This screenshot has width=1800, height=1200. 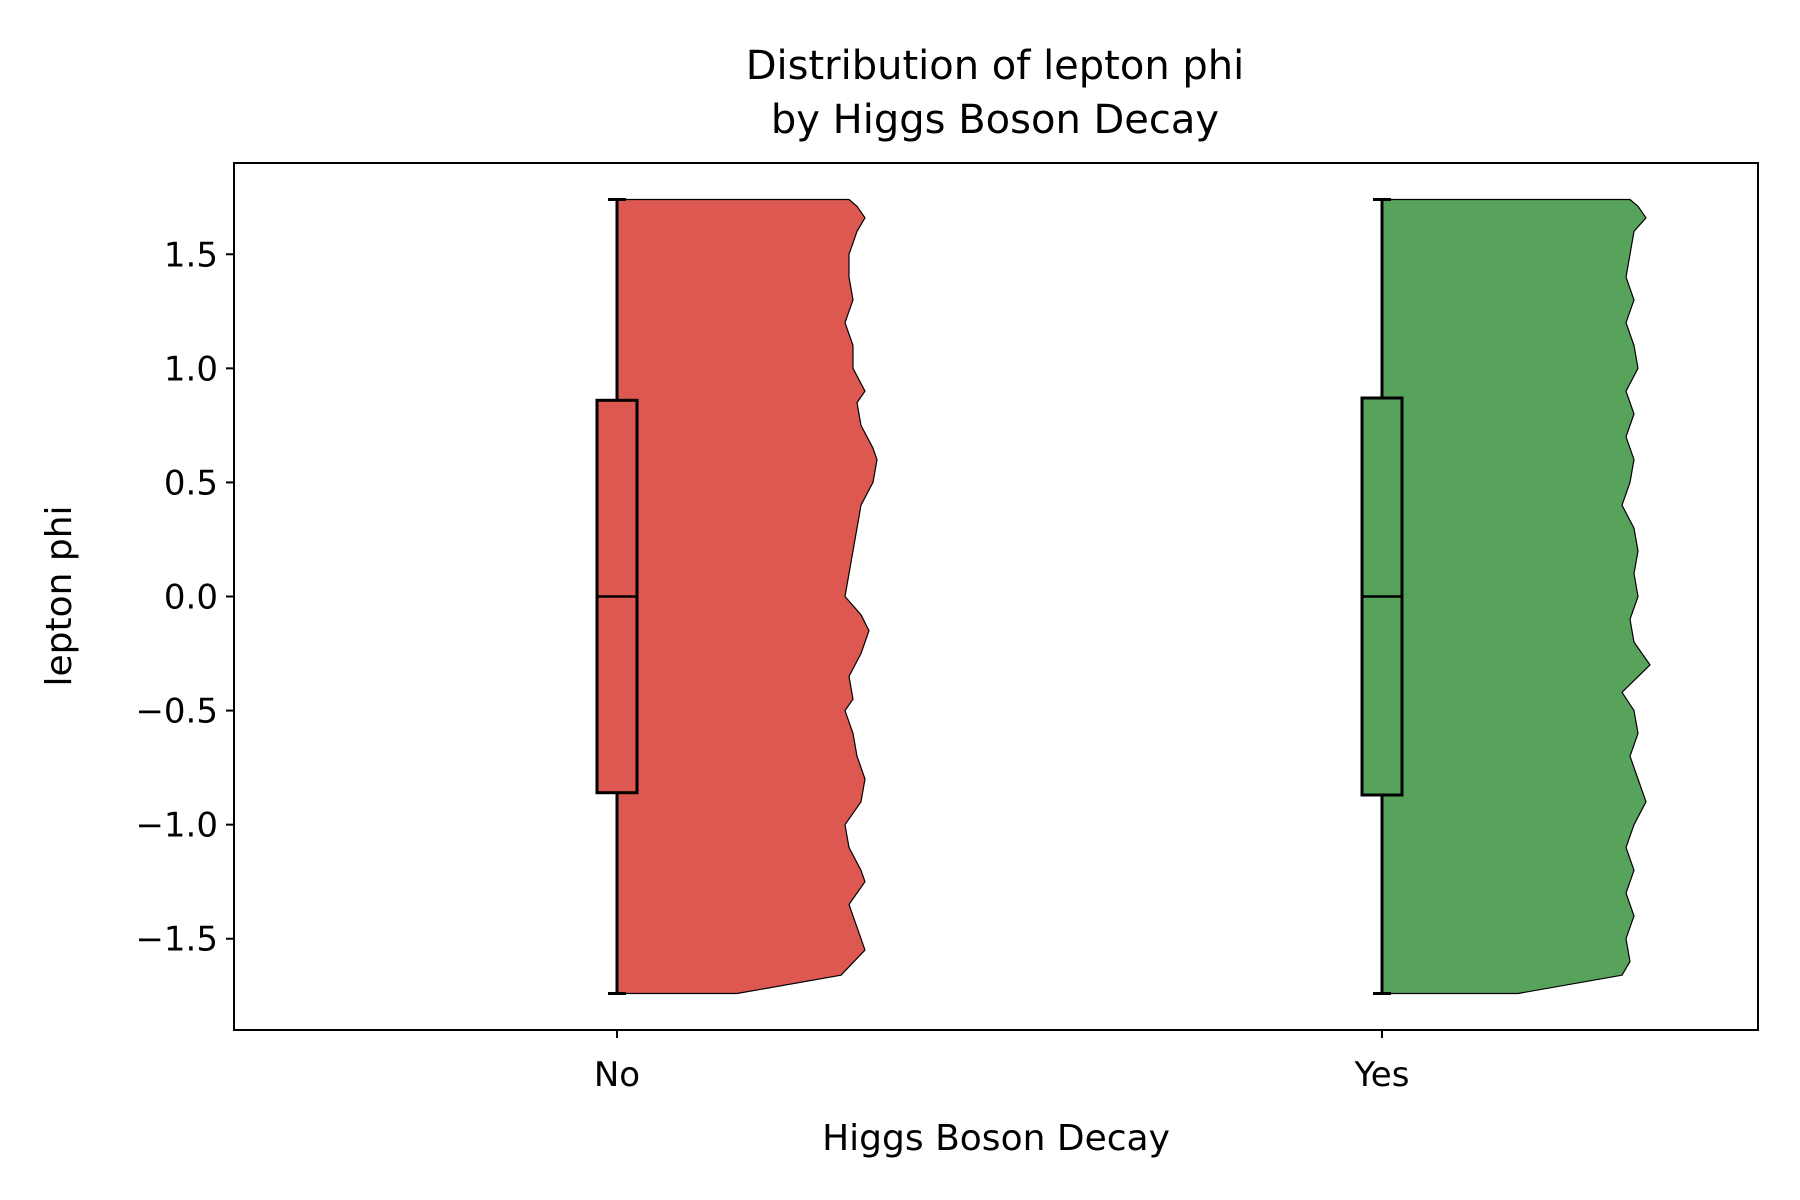 What do you see at coordinates (191, 255) in the screenshot?
I see `y-tick-label: 1.5` at bounding box center [191, 255].